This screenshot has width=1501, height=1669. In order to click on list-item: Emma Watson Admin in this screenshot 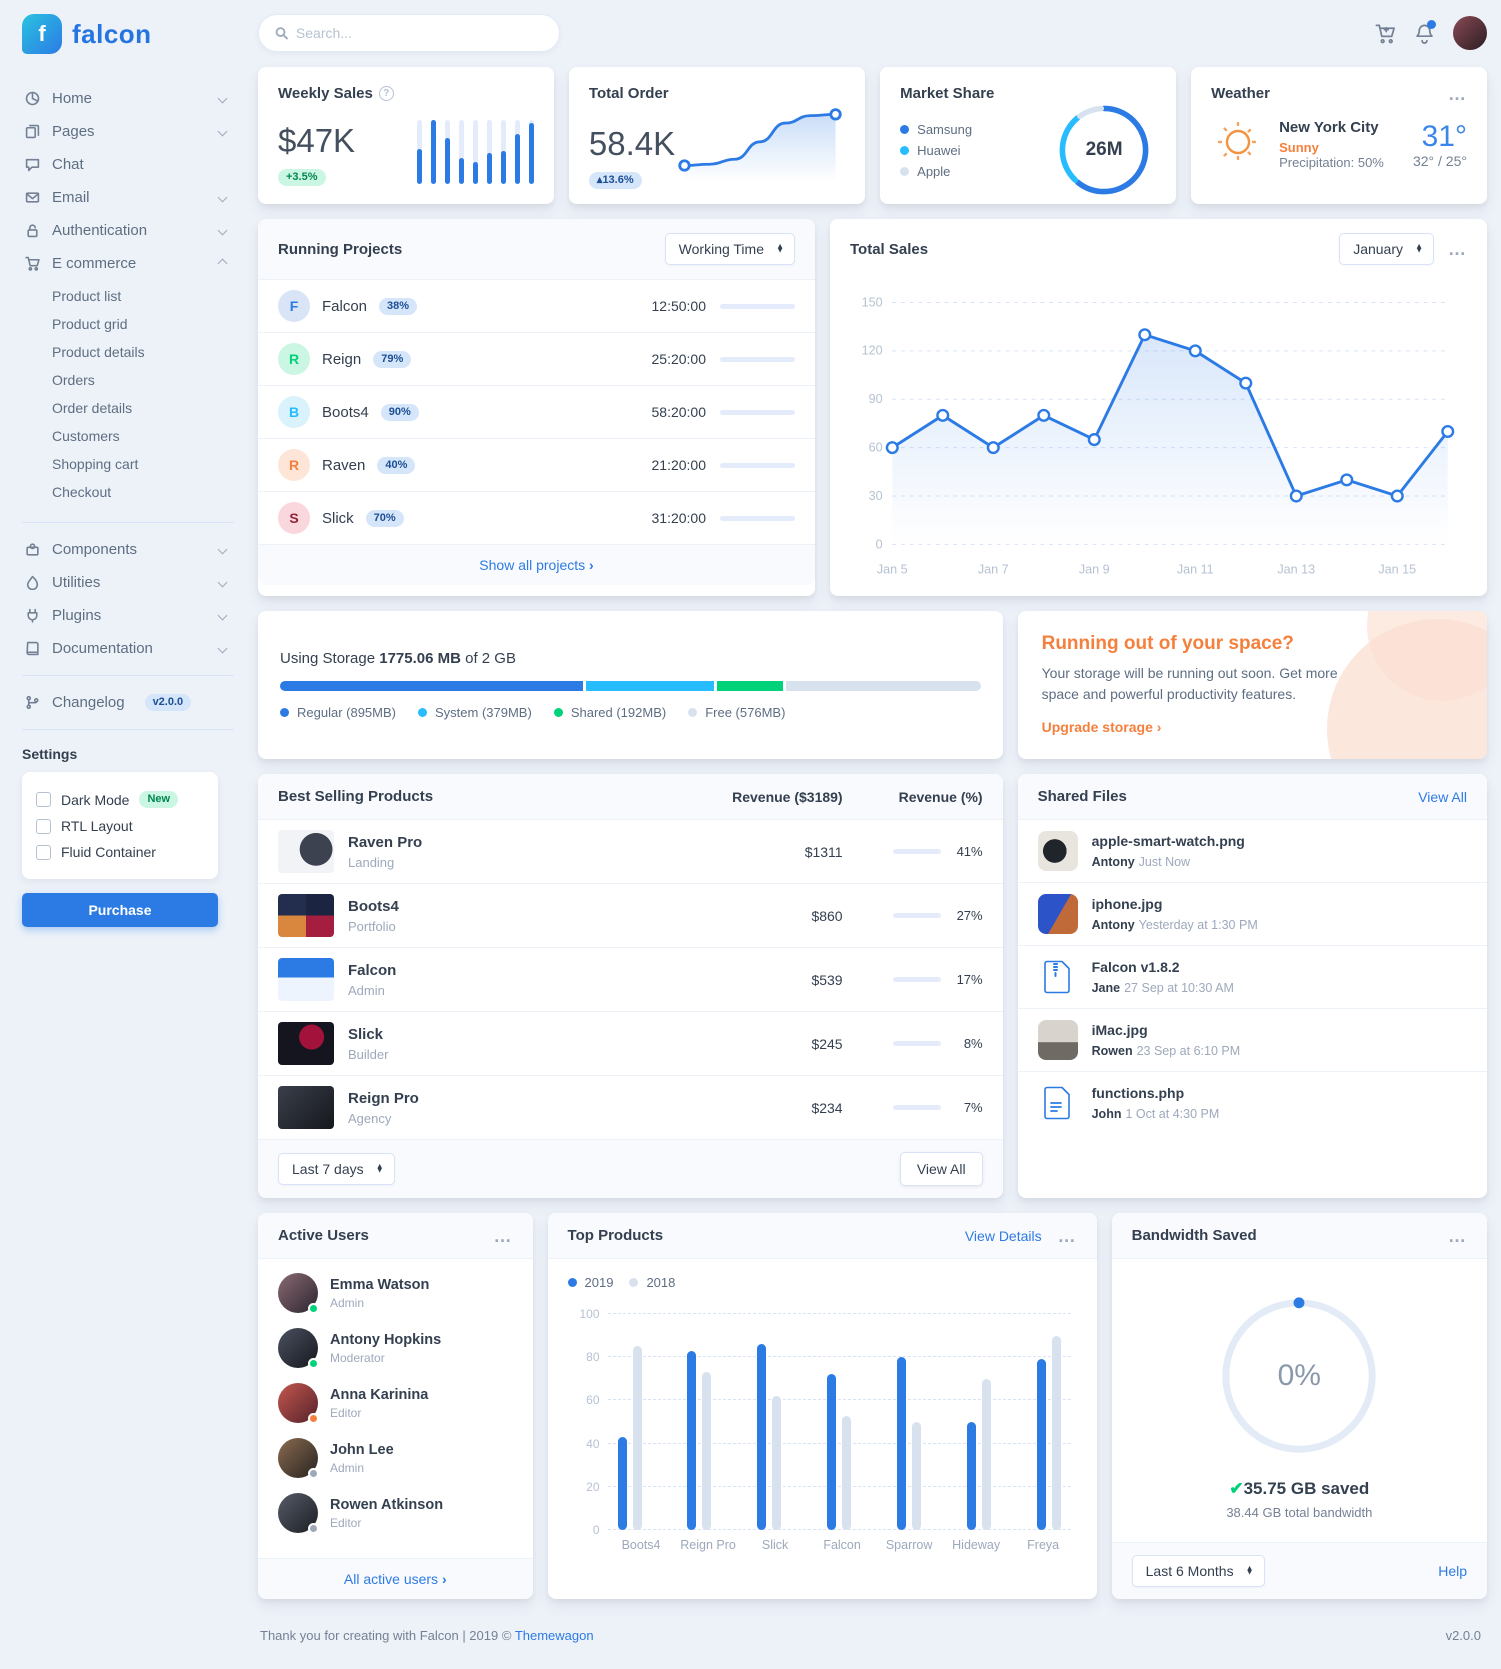, I will do `click(395, 1293)`.